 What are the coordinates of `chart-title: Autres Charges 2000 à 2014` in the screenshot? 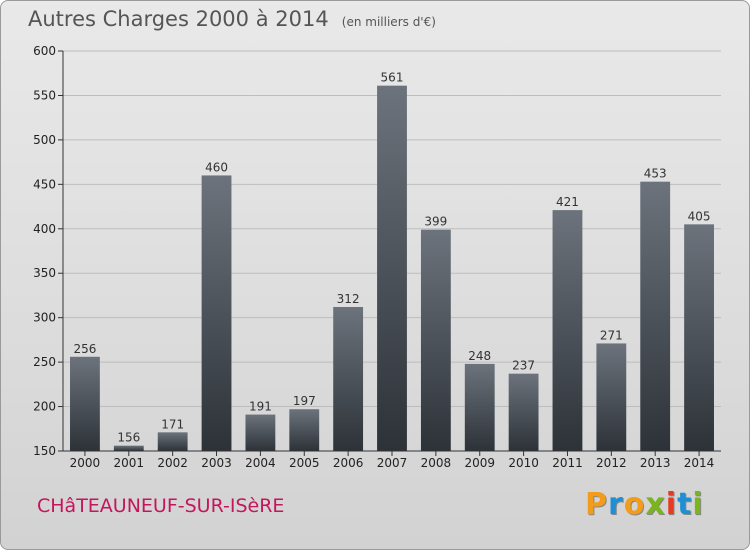 It's located at (178, 19).